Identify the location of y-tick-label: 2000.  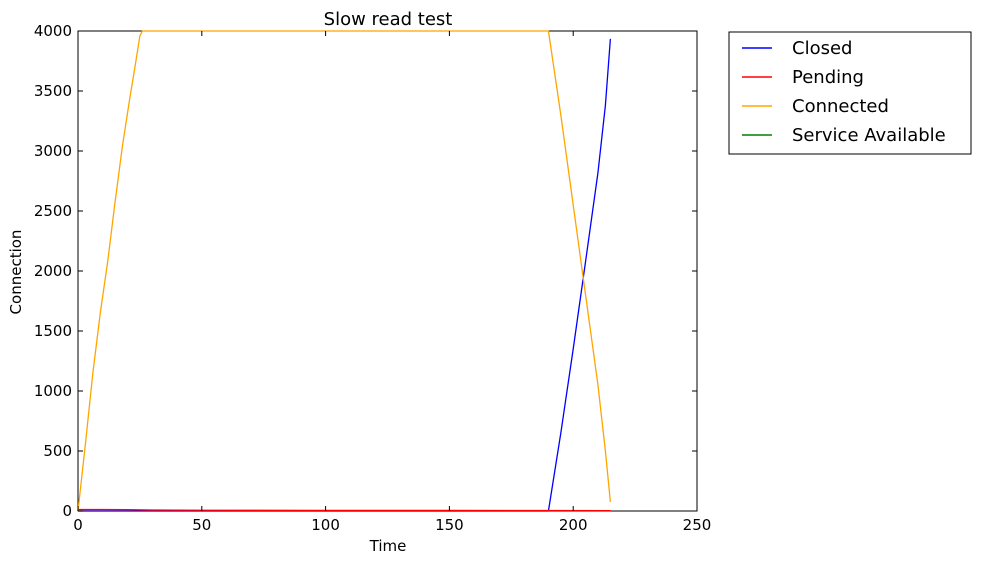
(53, 271).